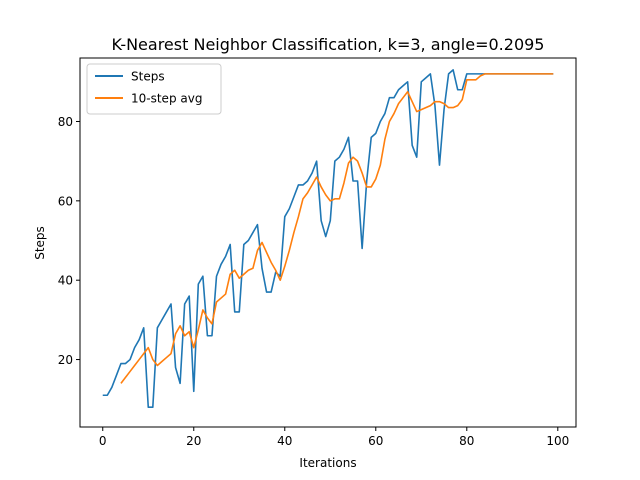  What do you see at coordinates (65, 281) in the screenshot?
I see `y-tick-label: 40` at bounding box center [65, 281].